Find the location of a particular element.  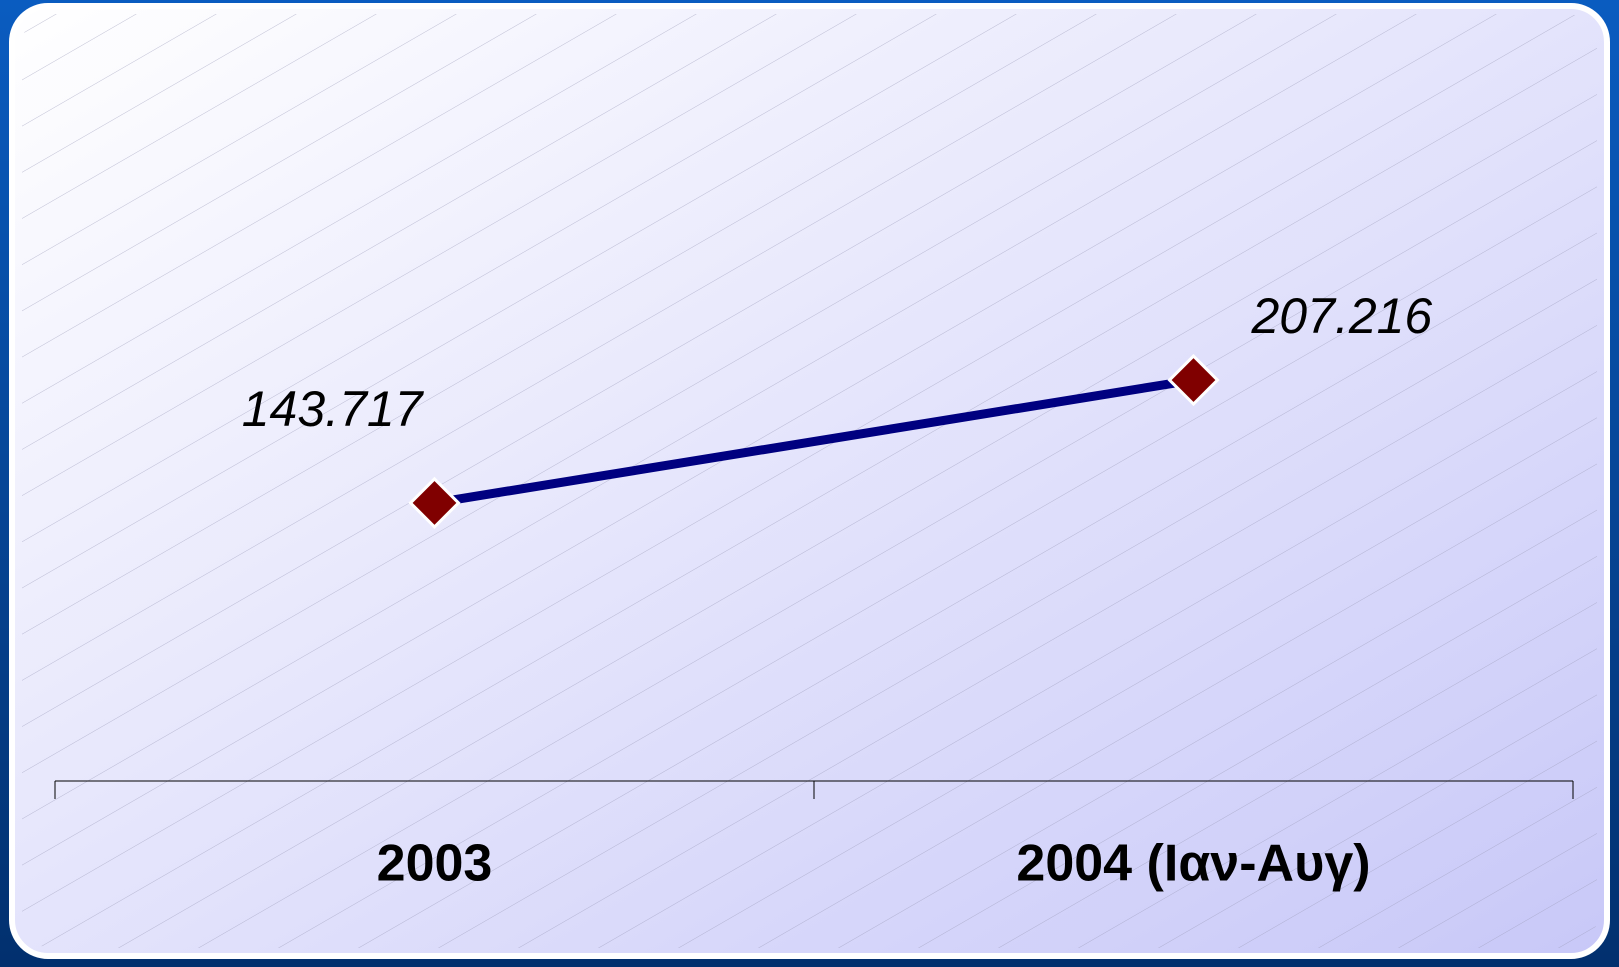

data-label: 207.216 is located at coordinates (1342, 316).